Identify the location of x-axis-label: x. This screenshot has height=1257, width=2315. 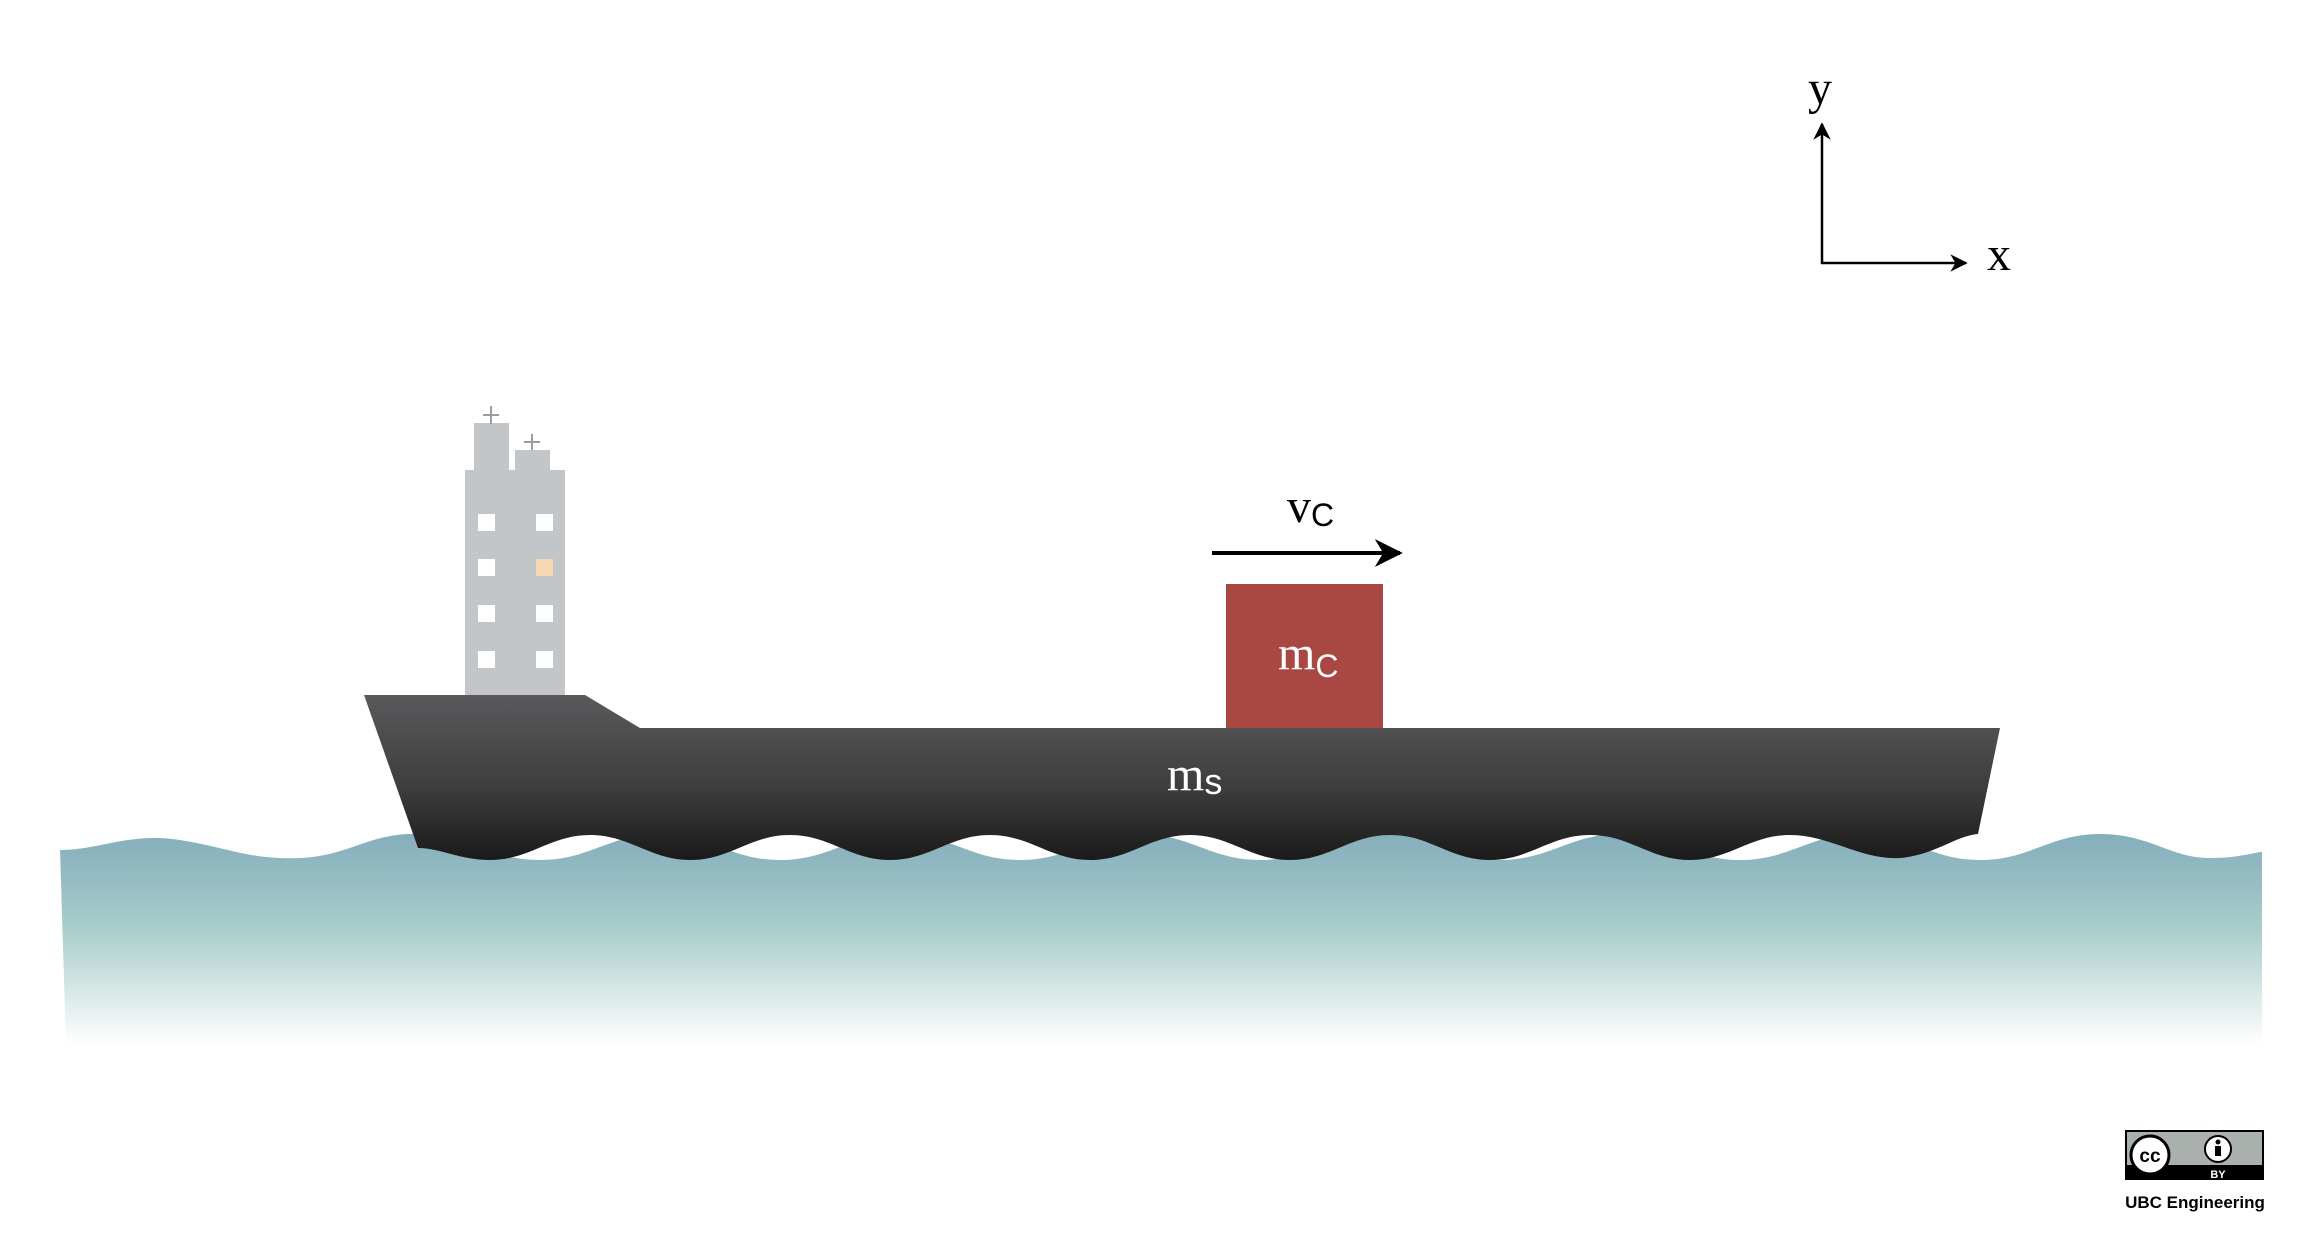
(1999, 254).